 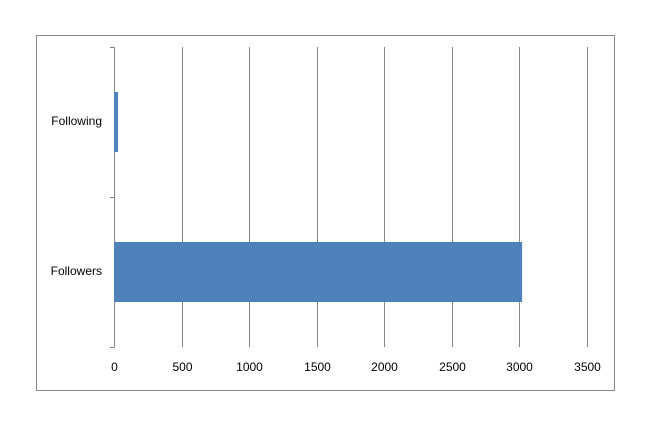 I want to click on x-tick-label: 2000, so click(x=384, y=367).